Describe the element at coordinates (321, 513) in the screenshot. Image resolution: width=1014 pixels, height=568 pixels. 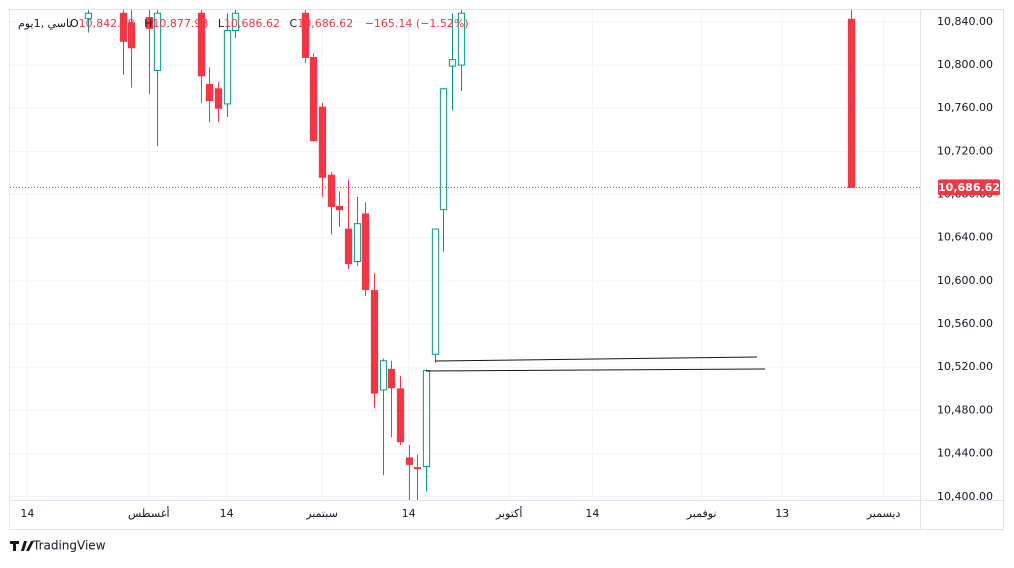
I see `x-tick-label: سبتمبر` at that location.